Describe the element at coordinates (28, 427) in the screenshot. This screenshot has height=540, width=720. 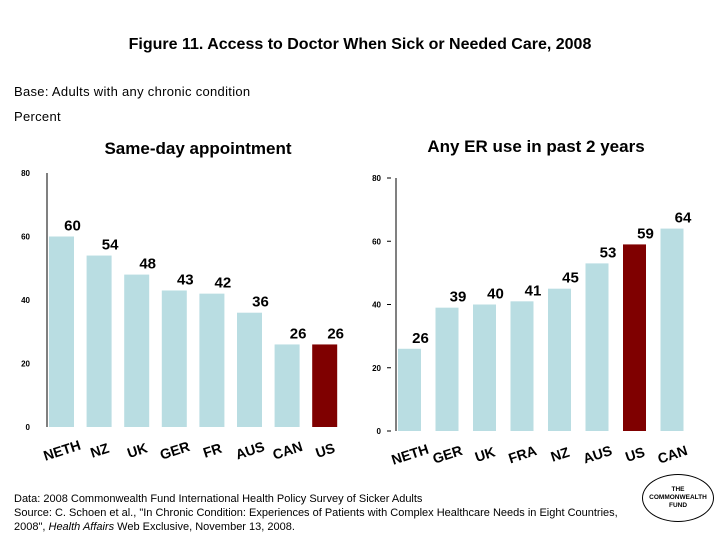
I see `chart1-y-tick-label: 0` at that location.